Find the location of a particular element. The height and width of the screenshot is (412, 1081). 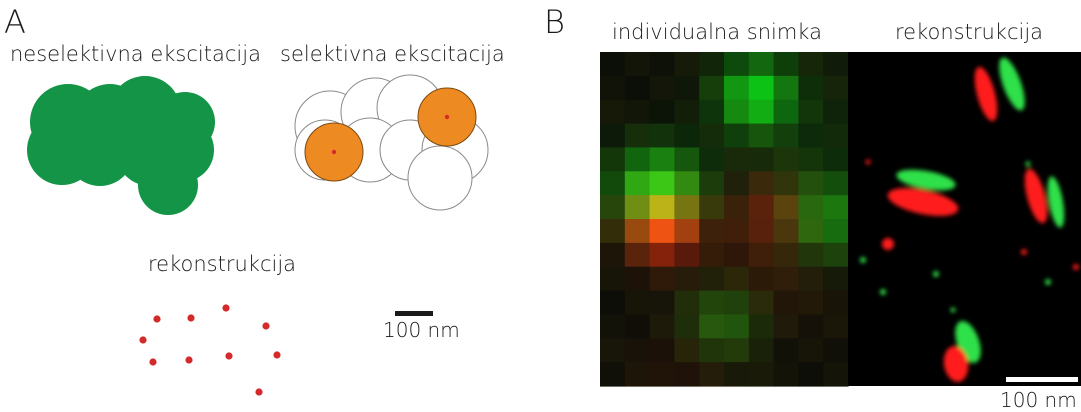

panel-a-letter: A is located at coordinates (15, 22).